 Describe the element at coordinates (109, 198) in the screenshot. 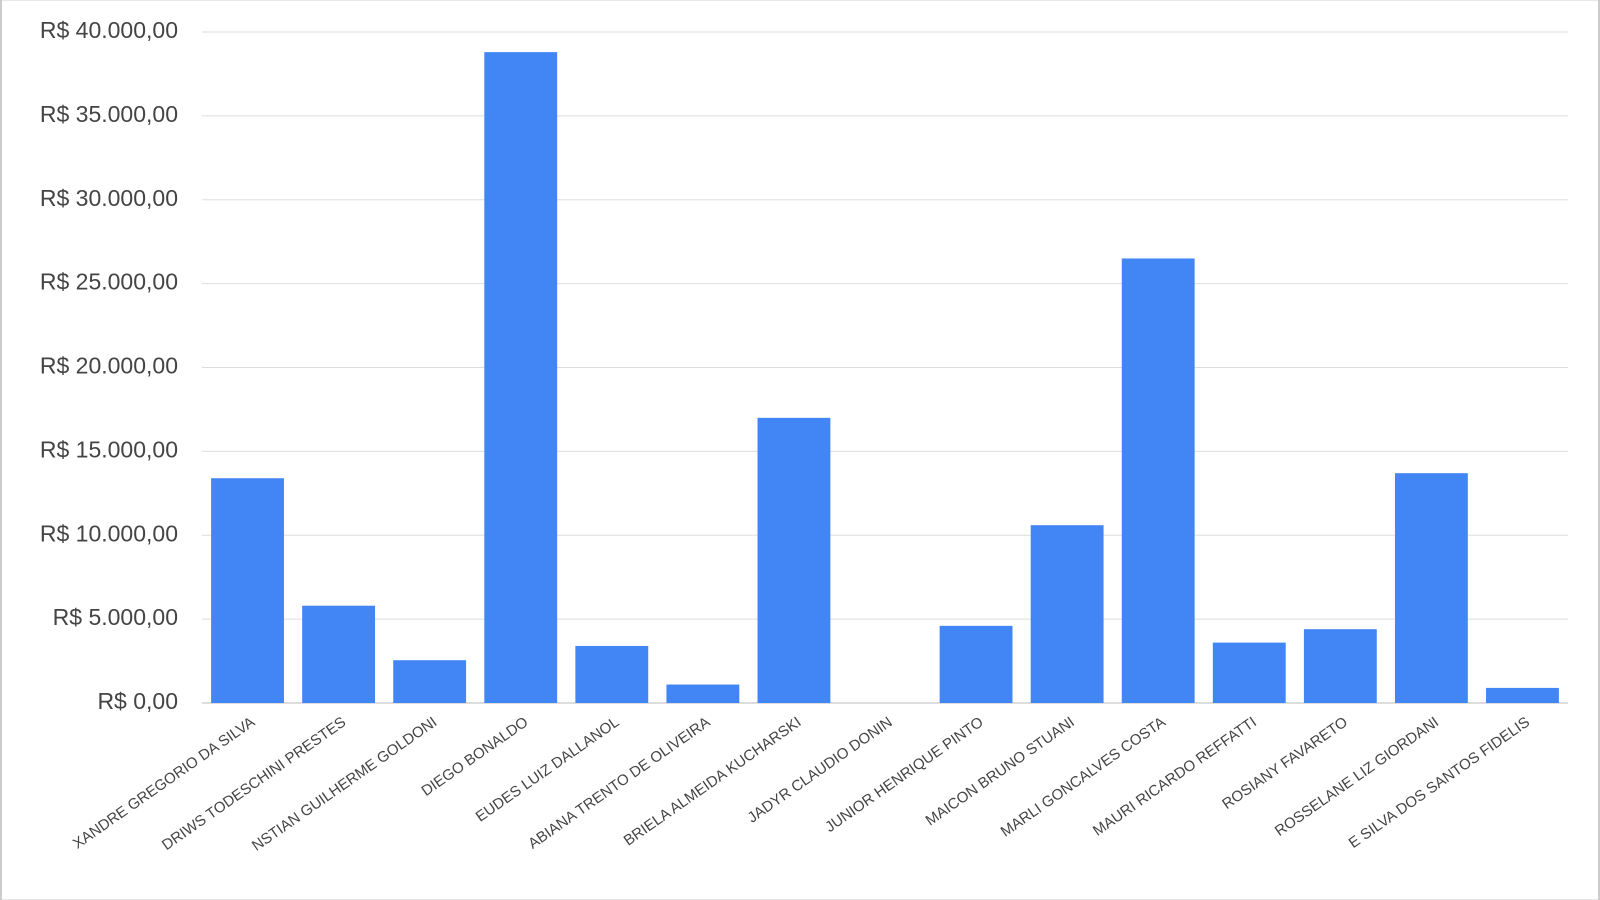

I see `y-tick-label: R$ 30.000,00` at that location.